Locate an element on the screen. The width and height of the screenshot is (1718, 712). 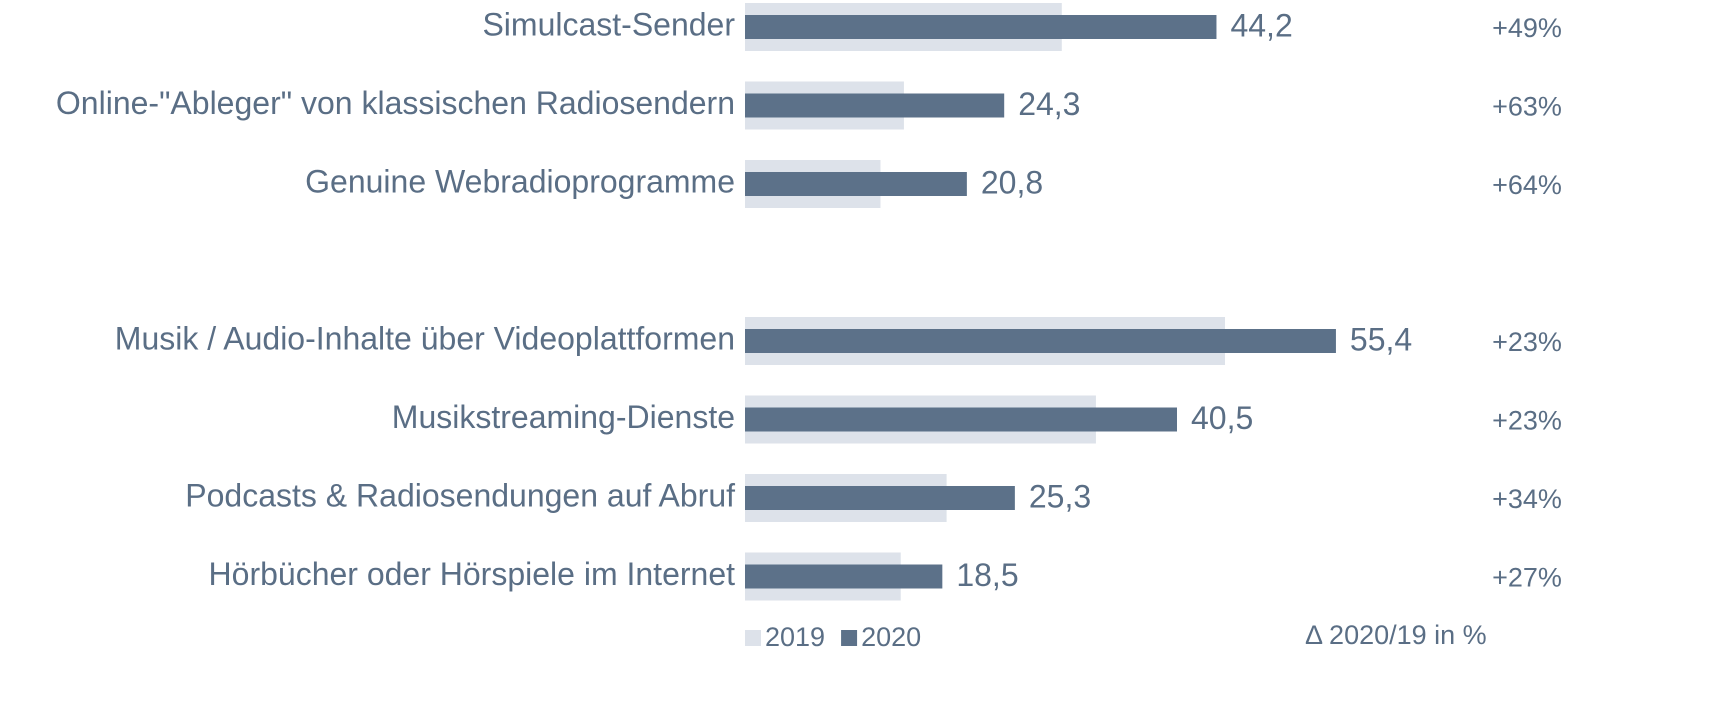
change-label: +63% is located at coordinates (1527, 107).